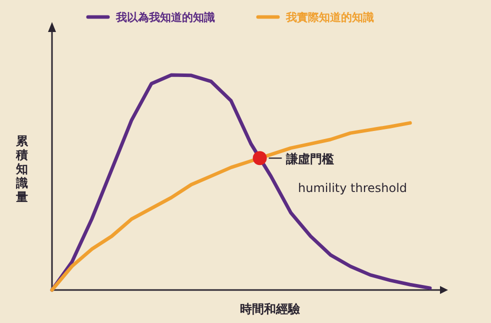 The height and width of the screenshot is (323, 491). Describe the element at coordinates (309, 159) in the screenshot. I see `annotation: 謙虛門檻` at that location.